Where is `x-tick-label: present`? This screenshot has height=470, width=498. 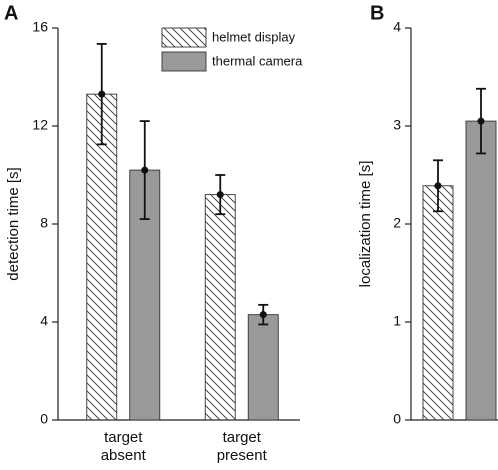 x-tick-label: present is located at coordinates (242, 455).